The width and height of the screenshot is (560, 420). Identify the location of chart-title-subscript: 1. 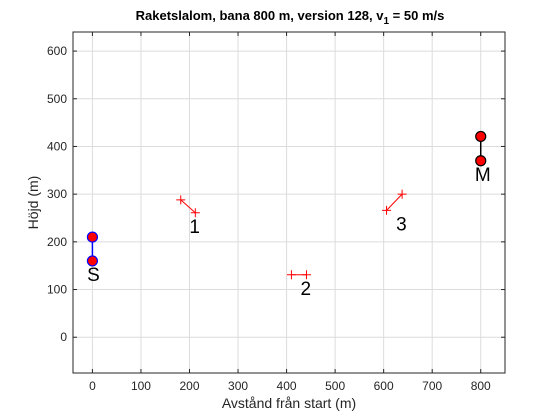
(387, 21).